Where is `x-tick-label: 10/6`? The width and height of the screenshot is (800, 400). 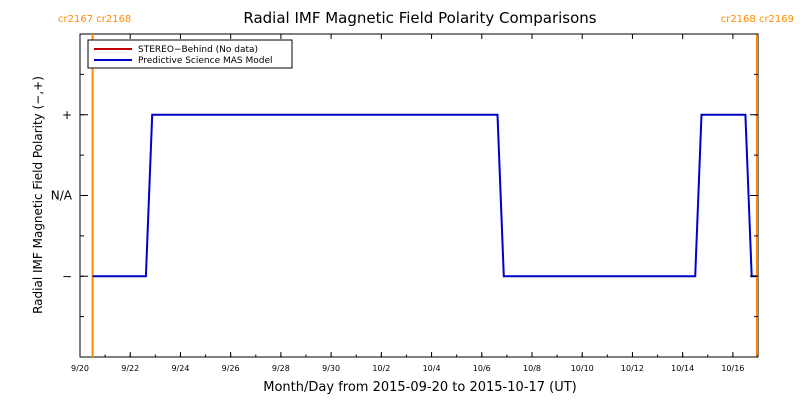
x-tick-label: 10/6 is located at coordinates (482, 368).